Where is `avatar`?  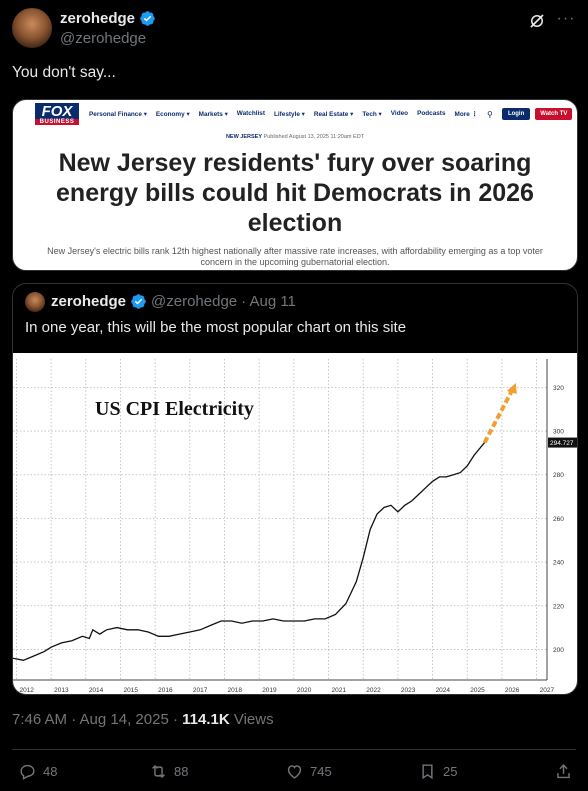 avatar is located at coordinates (32, 28).